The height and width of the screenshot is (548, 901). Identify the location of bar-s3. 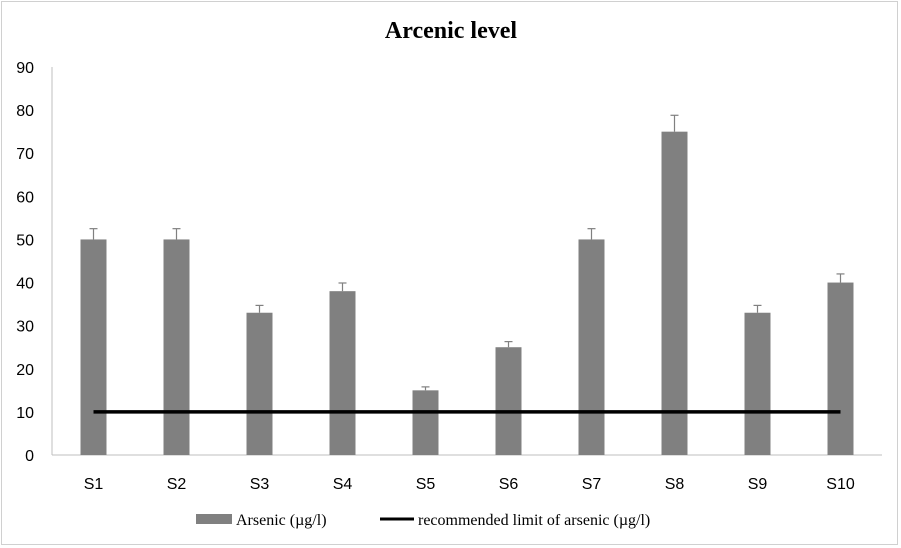
(259, 383).